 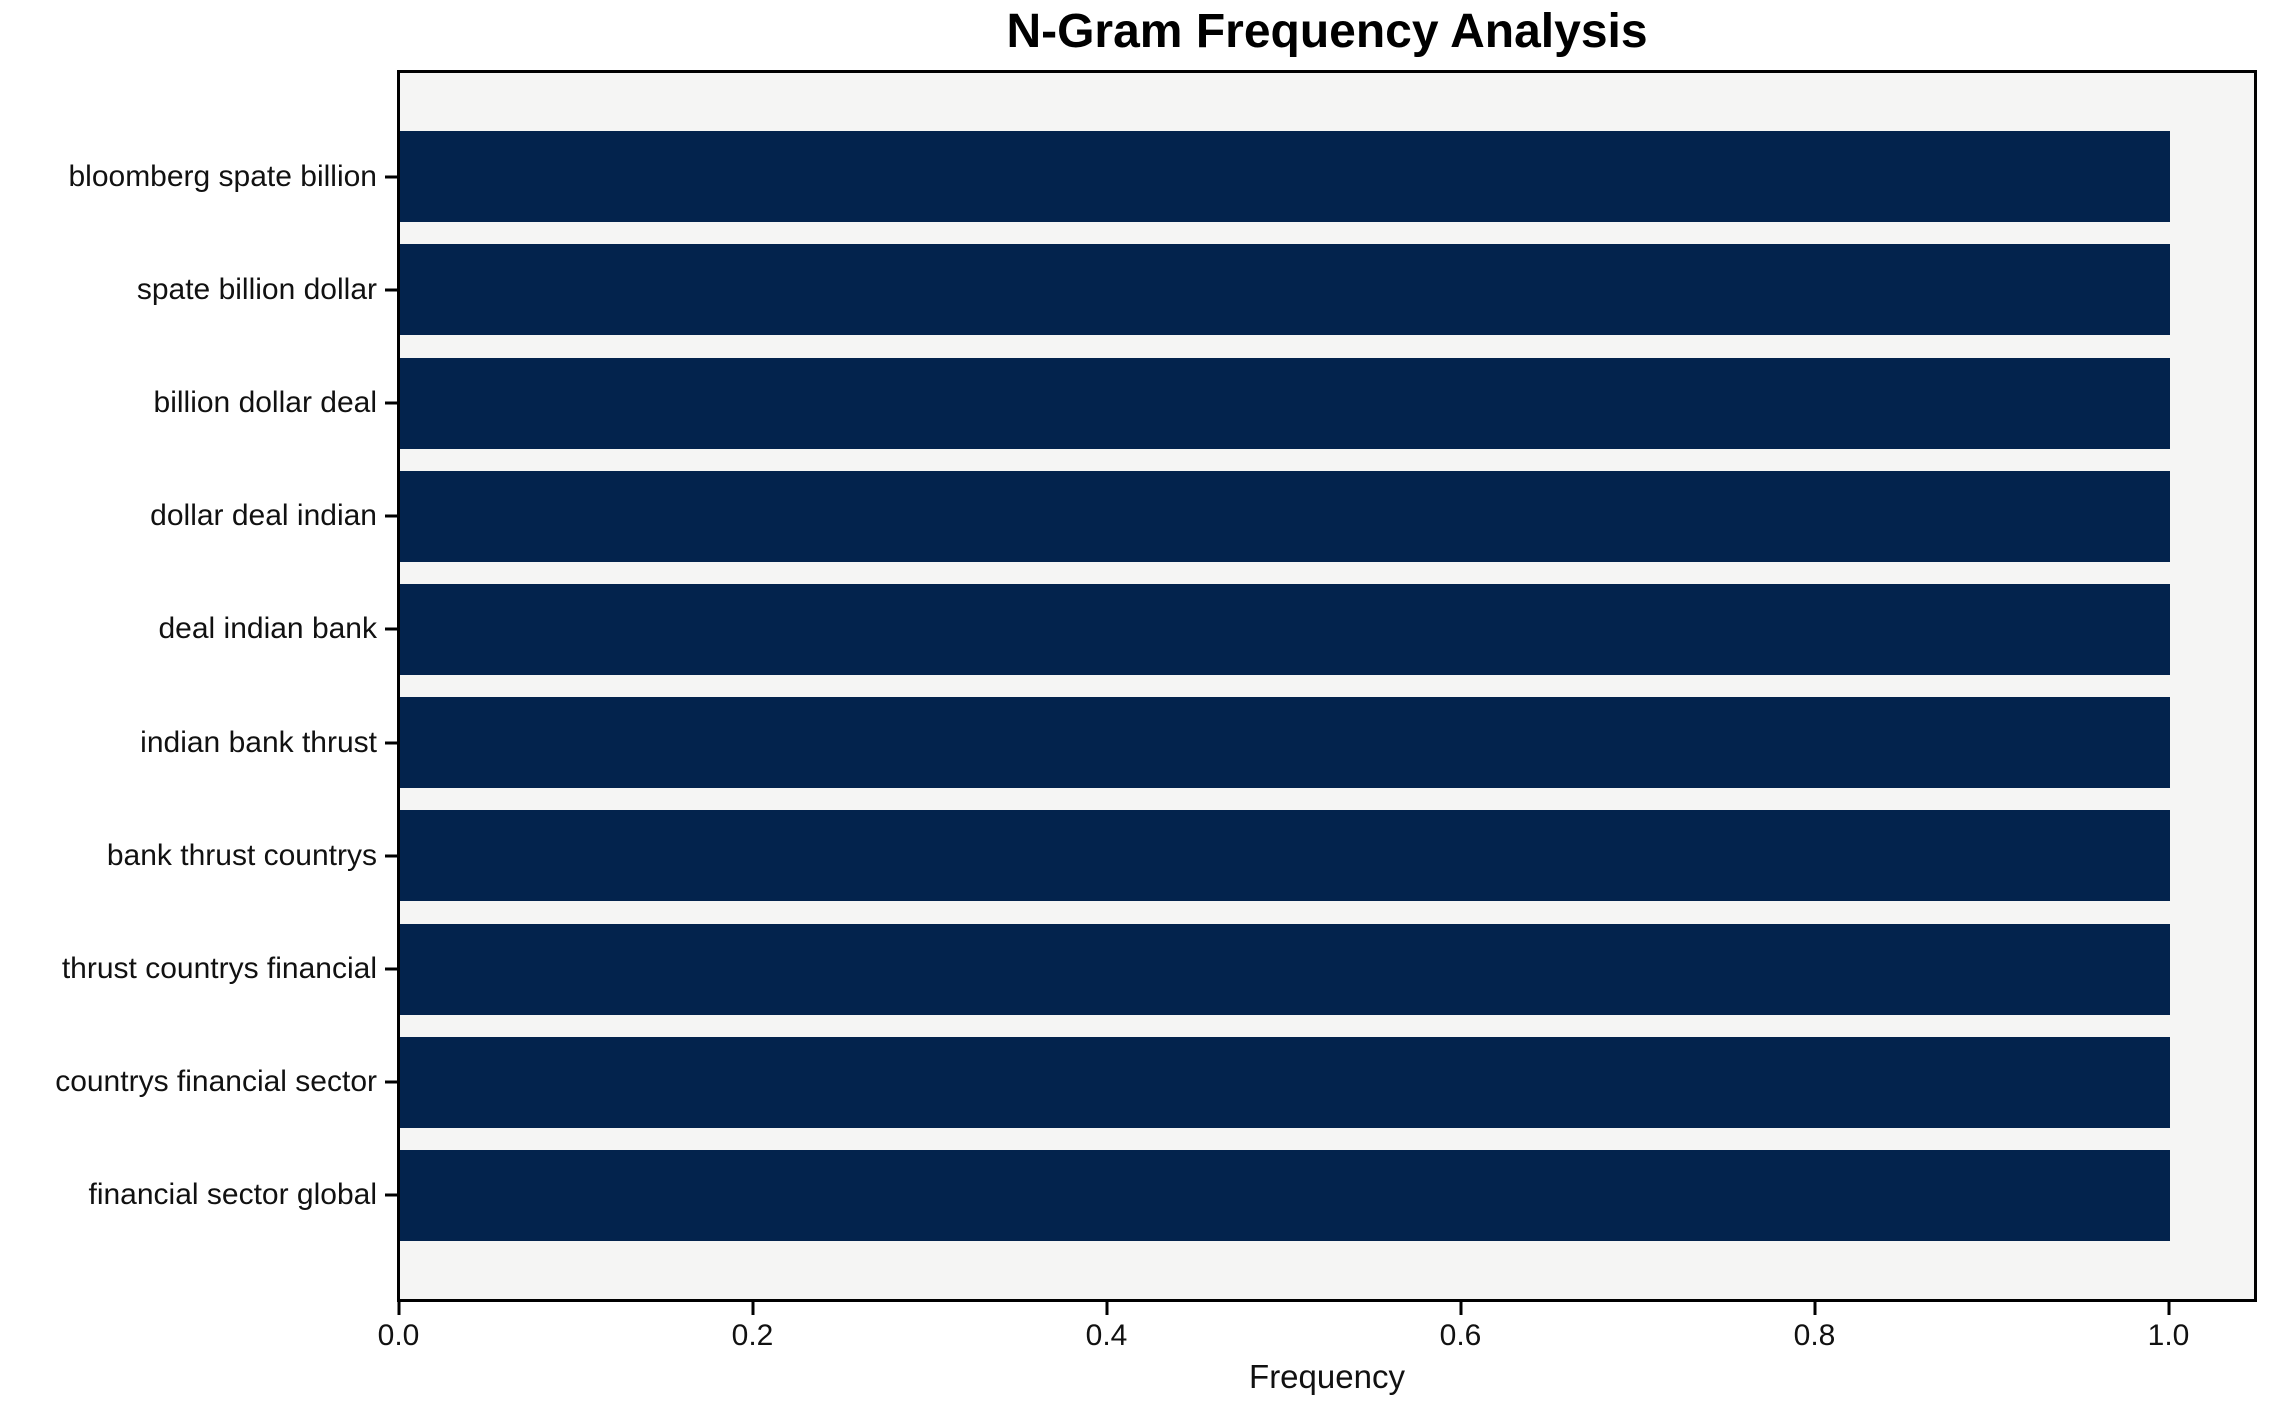 I want to click on y-tick-label: dollar deal indian, so click(x=263, y=516).